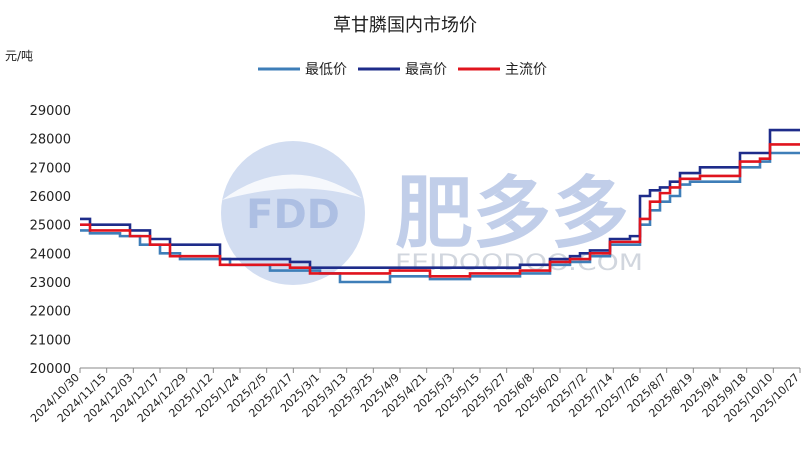  Describe the element at coordinates (50, 197) in the screenshot. I see `y-tick-label: 26000` at that location.